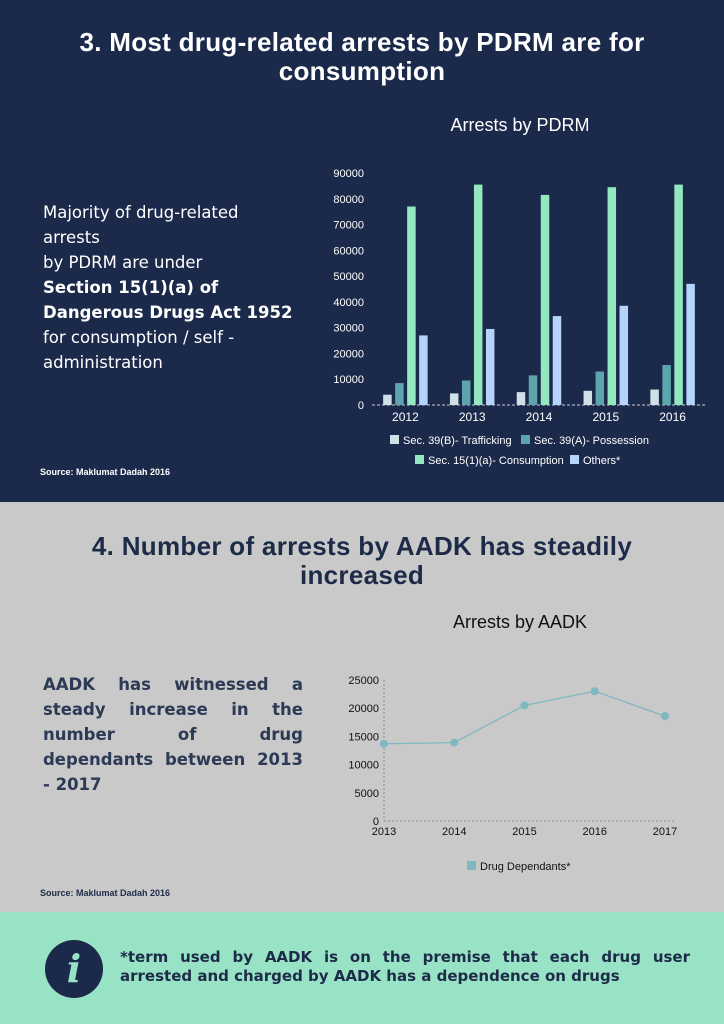 The height and width of the screenshot is (1024, 724). Describe the element at coordinates (363, 737) in the screenshot. I see `y-tick-label: 15000` at that location.